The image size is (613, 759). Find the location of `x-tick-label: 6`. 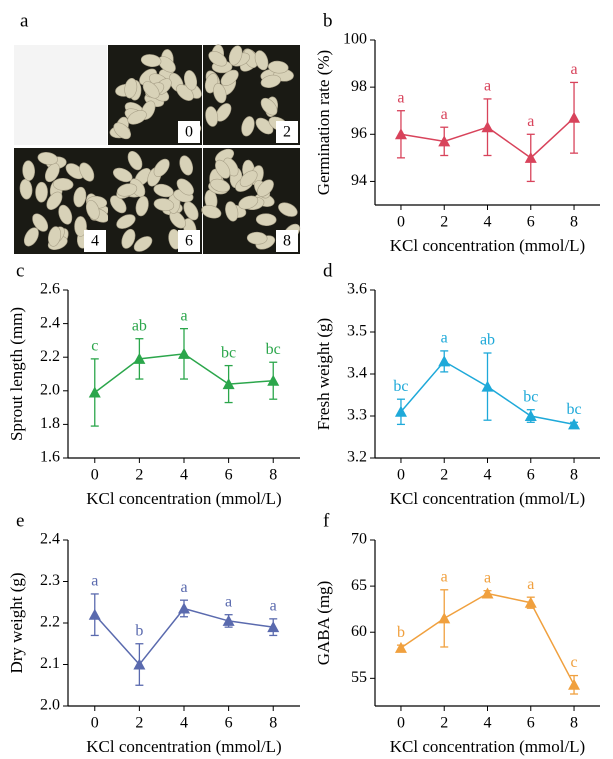

x-tick-label: 6 is located at coordinates (229, 723).